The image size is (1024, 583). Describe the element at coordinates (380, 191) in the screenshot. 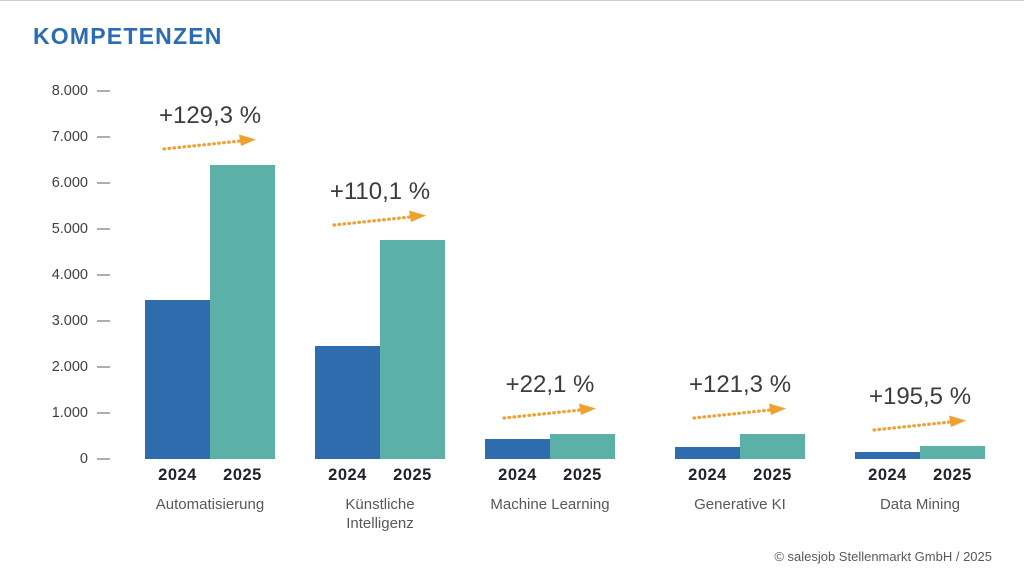

I see `growth-annotation: +110,1 %` at that location.